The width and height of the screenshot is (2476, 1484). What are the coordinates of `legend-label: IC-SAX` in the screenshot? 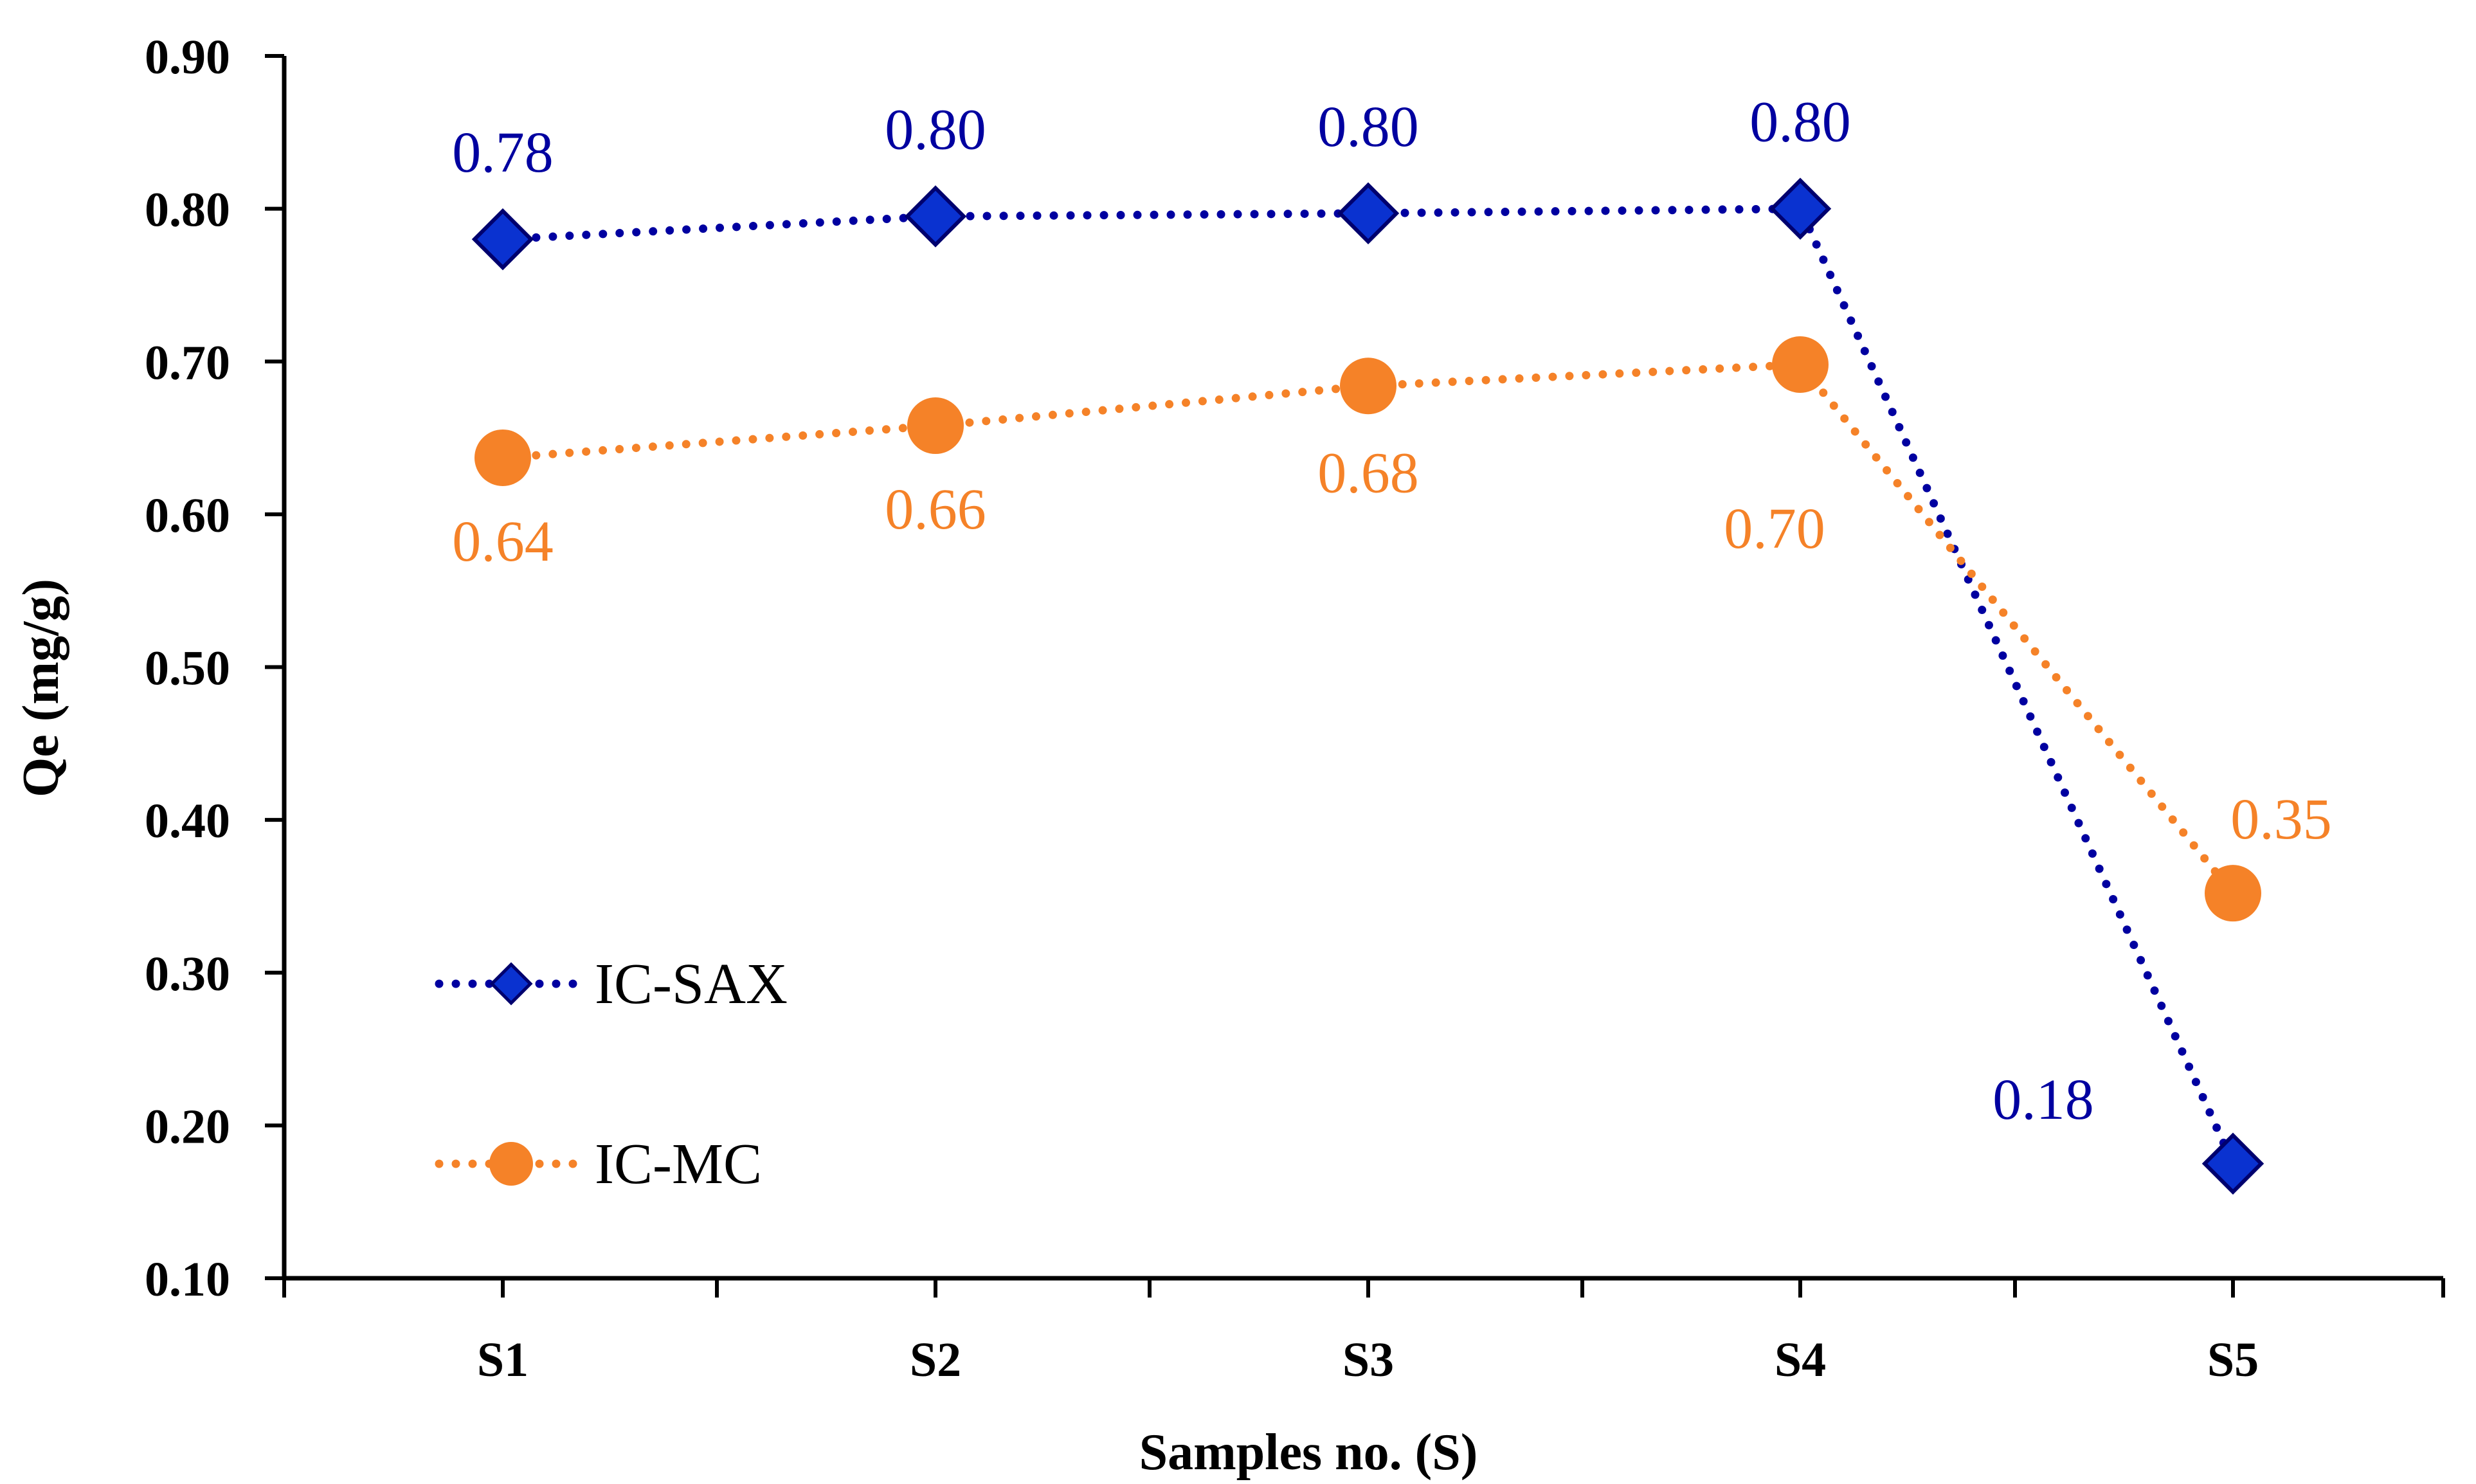 It's located at (691, 984).